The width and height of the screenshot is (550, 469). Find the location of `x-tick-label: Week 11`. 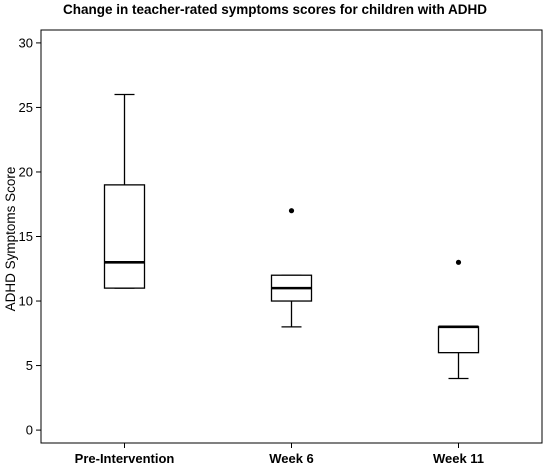

x-tick-label: Week 11 is located at coordinates (458, 458).